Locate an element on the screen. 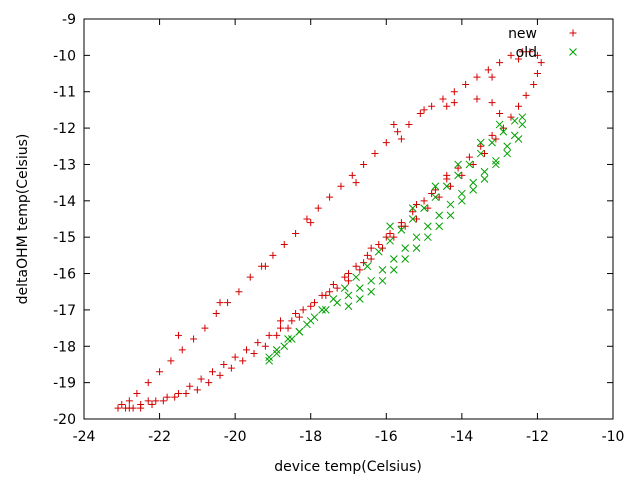  legend-label-old: old is located at coordinates (526, 53).